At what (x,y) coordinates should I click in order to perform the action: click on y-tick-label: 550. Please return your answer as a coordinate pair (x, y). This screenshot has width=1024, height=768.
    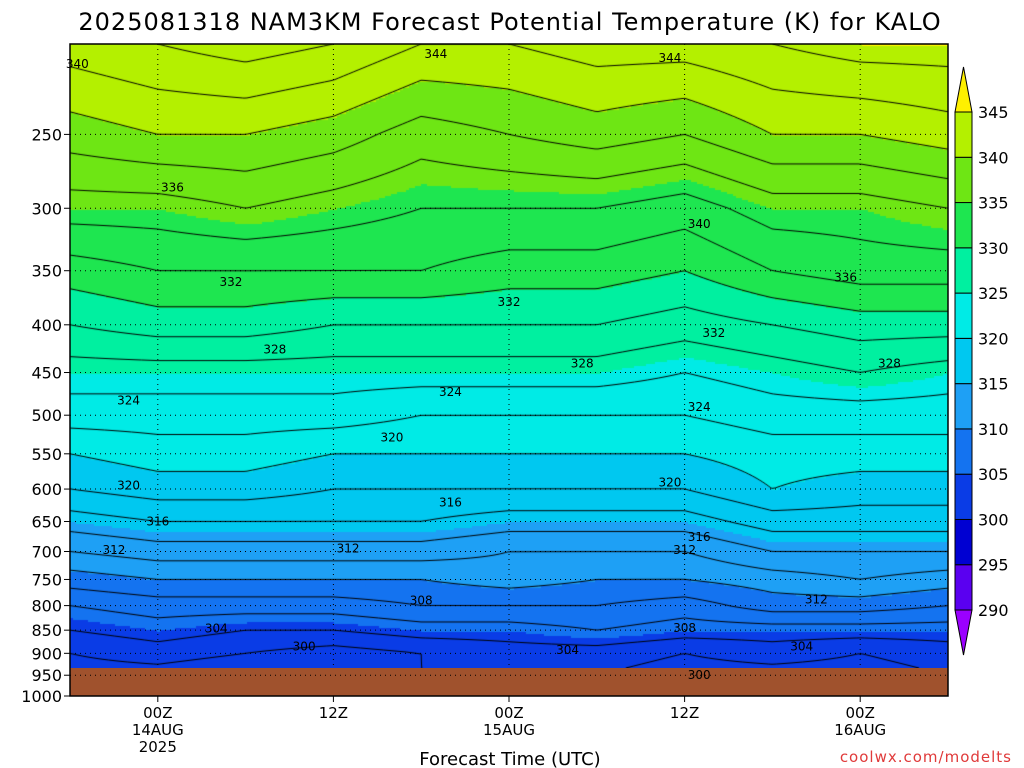
    Looking at the image, I should click on (46, 454).